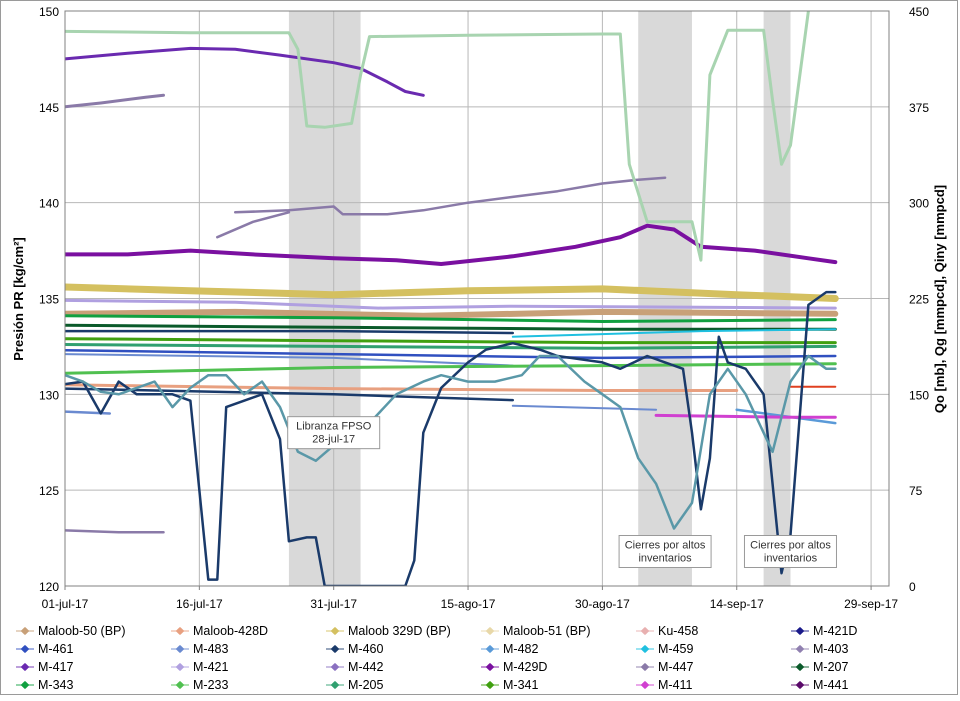 The width and height of the screenshot is (960, 701). What do you see at coordinates (831, 649) in the screenshot?
I see `legend-label: M-403` at bounding box center [831, 649].